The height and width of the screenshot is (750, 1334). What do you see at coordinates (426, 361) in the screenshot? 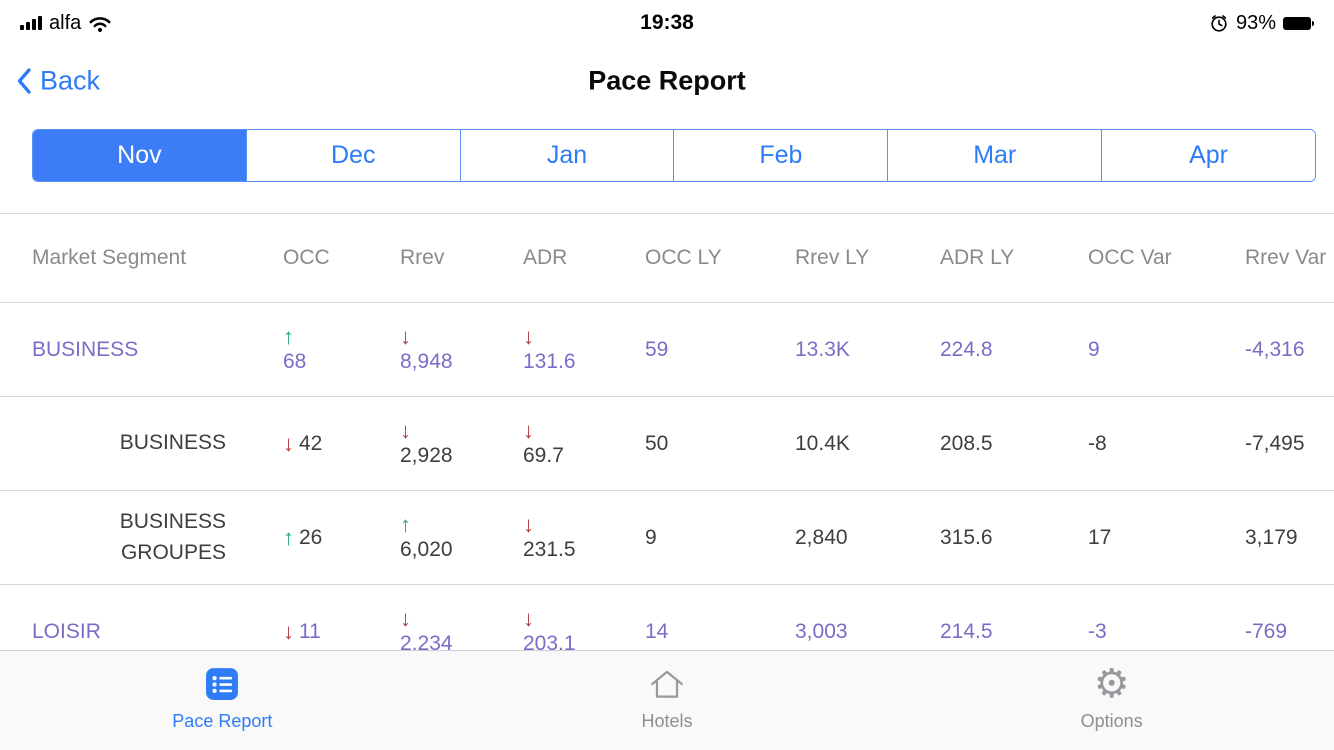
I see `cell-value: 8,948` at bounding box center [426, 361].